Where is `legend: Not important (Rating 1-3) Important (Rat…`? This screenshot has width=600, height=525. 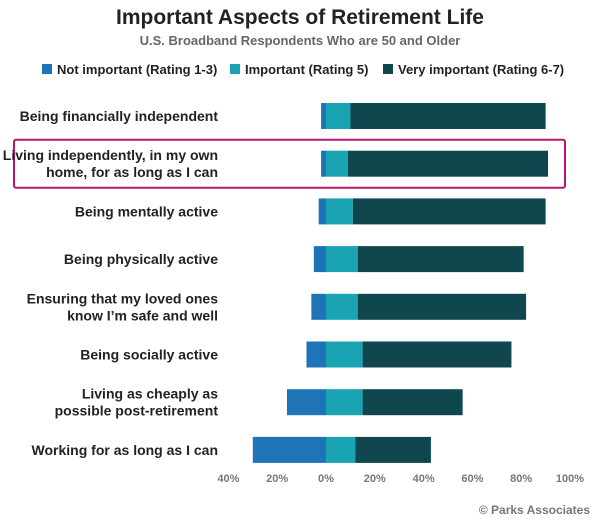 legend: Not important (Rating 1-3) Important (Rat… is located at coordinates (303, 69).